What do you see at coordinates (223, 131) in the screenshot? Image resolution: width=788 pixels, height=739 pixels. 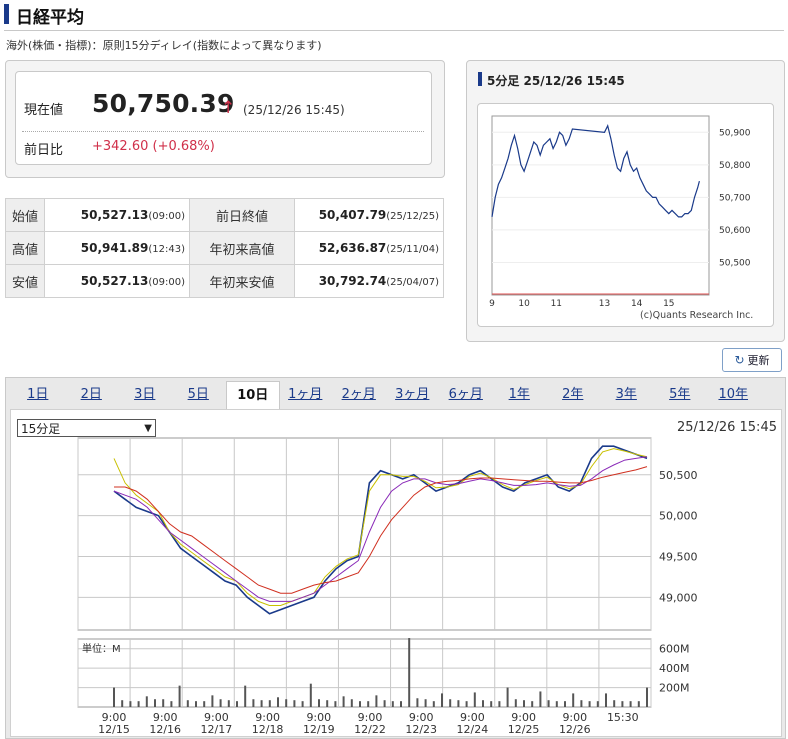 I see `divider` at bounding box center [223, 131].